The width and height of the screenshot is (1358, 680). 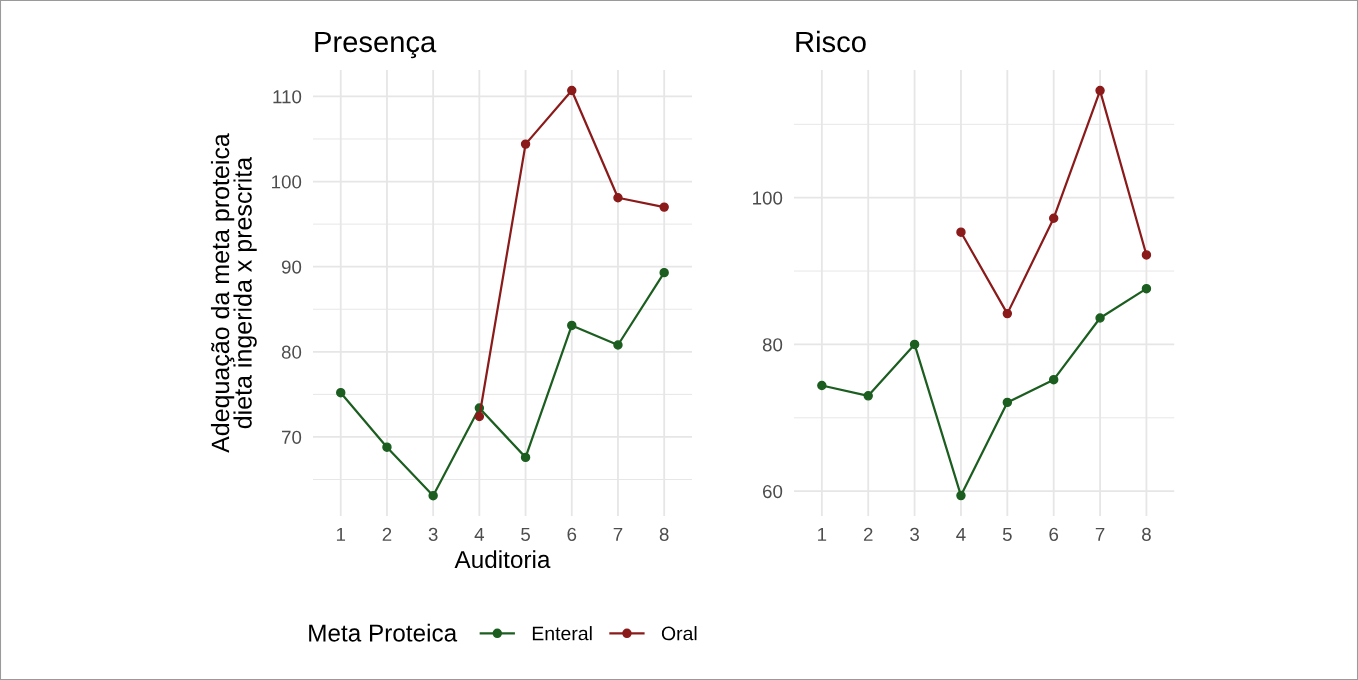 I want to click on y-tick-label: 70, so click(x=292, y=437).